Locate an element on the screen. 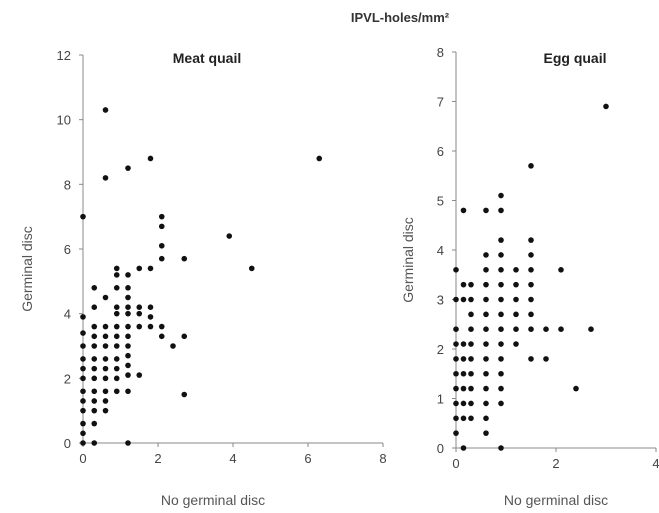 The image size is (659, 513). meat-quail-y-tick-label: 6 is located at coordinates (67, 249).